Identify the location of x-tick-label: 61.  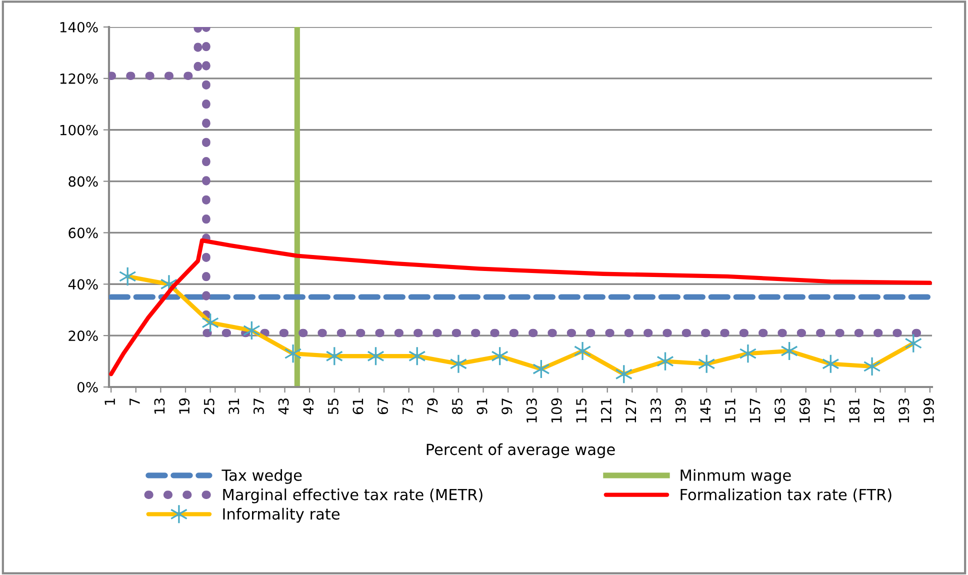
(358, 406).